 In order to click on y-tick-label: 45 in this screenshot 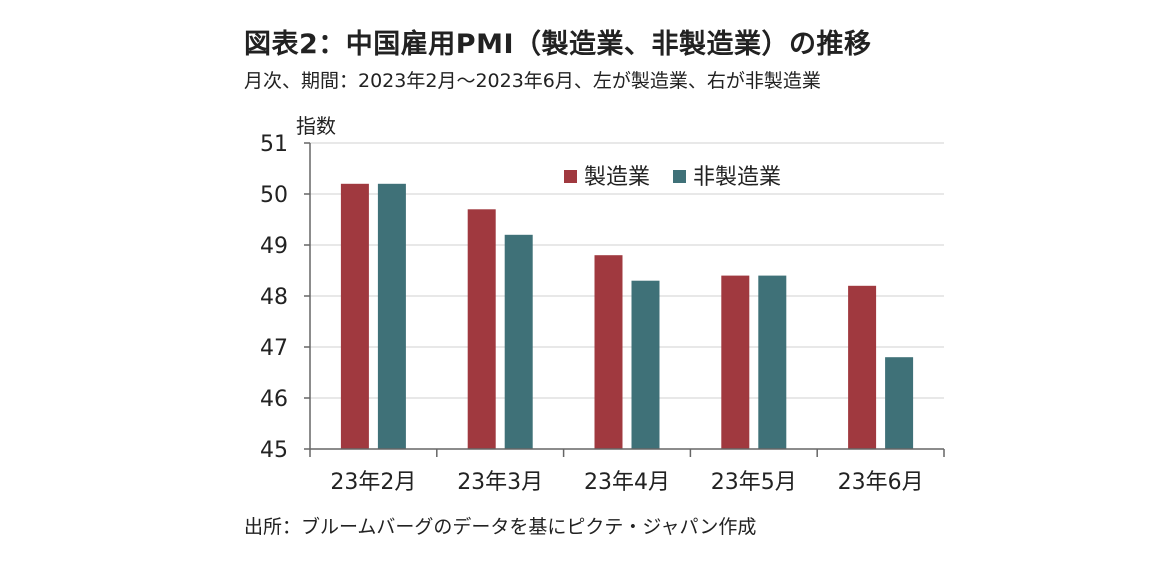, I will do `click(274, 450)`.